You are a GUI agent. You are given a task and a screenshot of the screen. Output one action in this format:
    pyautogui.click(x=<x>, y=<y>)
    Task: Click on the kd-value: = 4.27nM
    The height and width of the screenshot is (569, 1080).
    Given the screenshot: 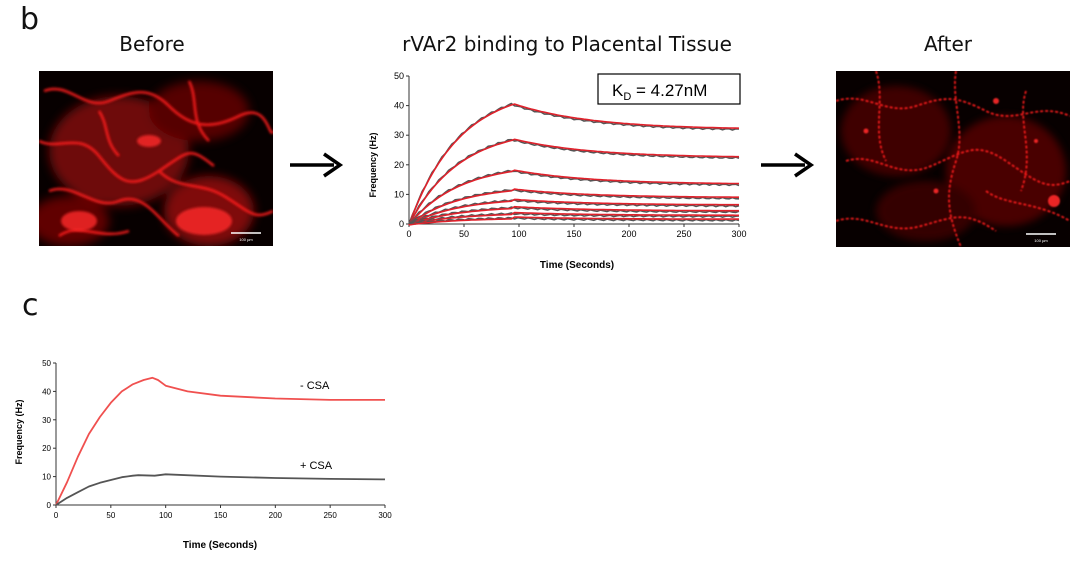 What is the action you would take?
    pyautogui.click(x=669, y=90)
    